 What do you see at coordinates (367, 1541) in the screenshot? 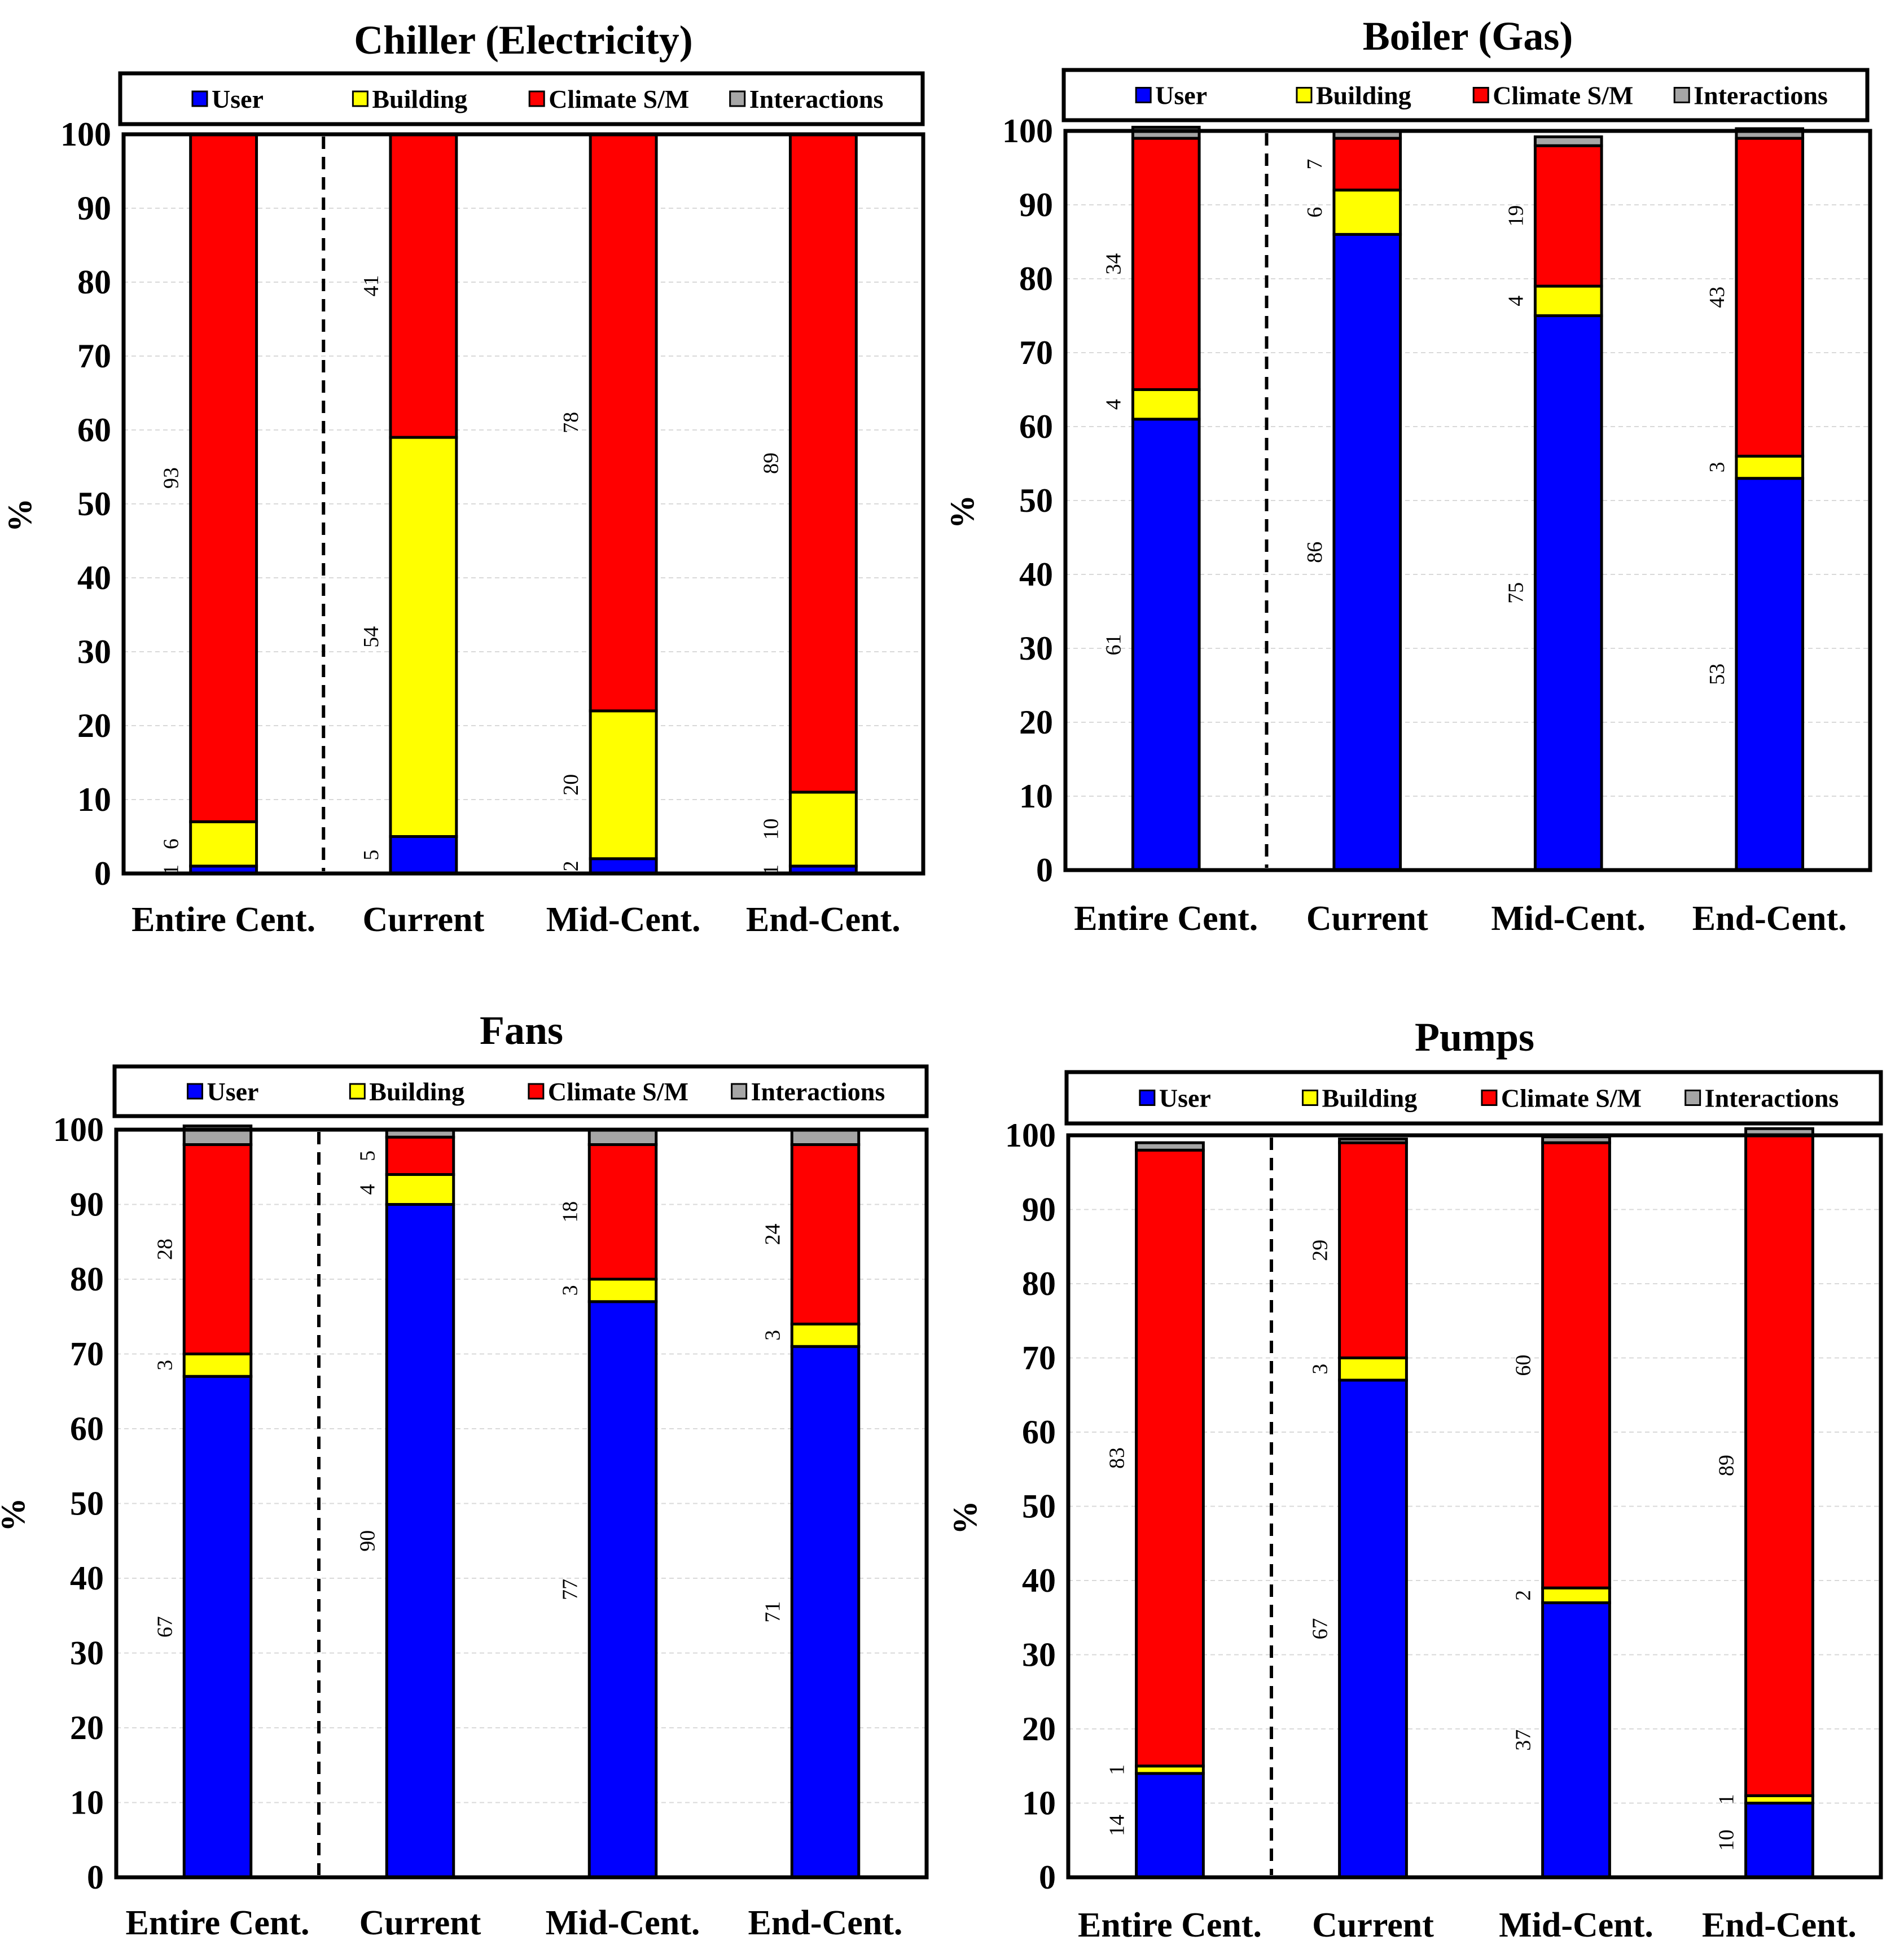
I see `data-label: 90` at bounding box center [367, 1541].